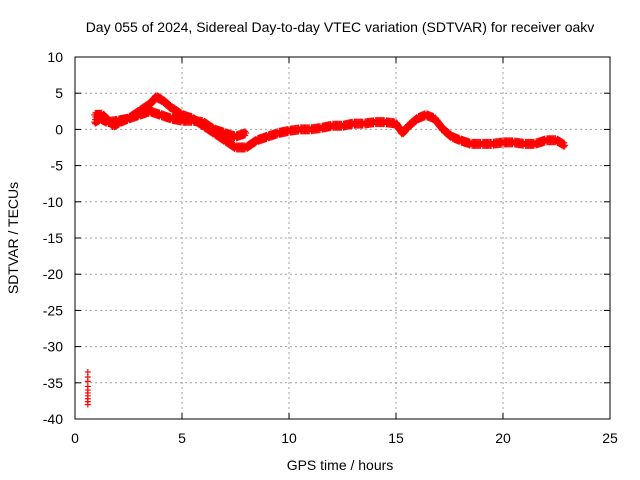 This screenshot has width=640, height=480. What do you see at coordinates (53, 238) in the screenshot?
I see `y-tick-label: -15` at bounding box center [53, 238].